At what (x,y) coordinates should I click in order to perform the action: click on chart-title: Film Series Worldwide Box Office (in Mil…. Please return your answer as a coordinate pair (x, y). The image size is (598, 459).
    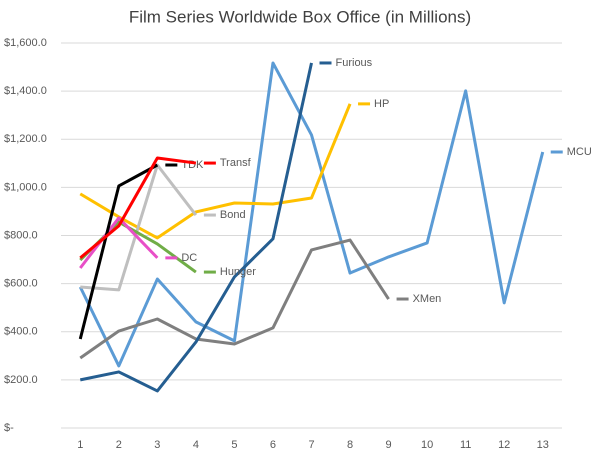
    Looking at the image, I should click on (300, 16).